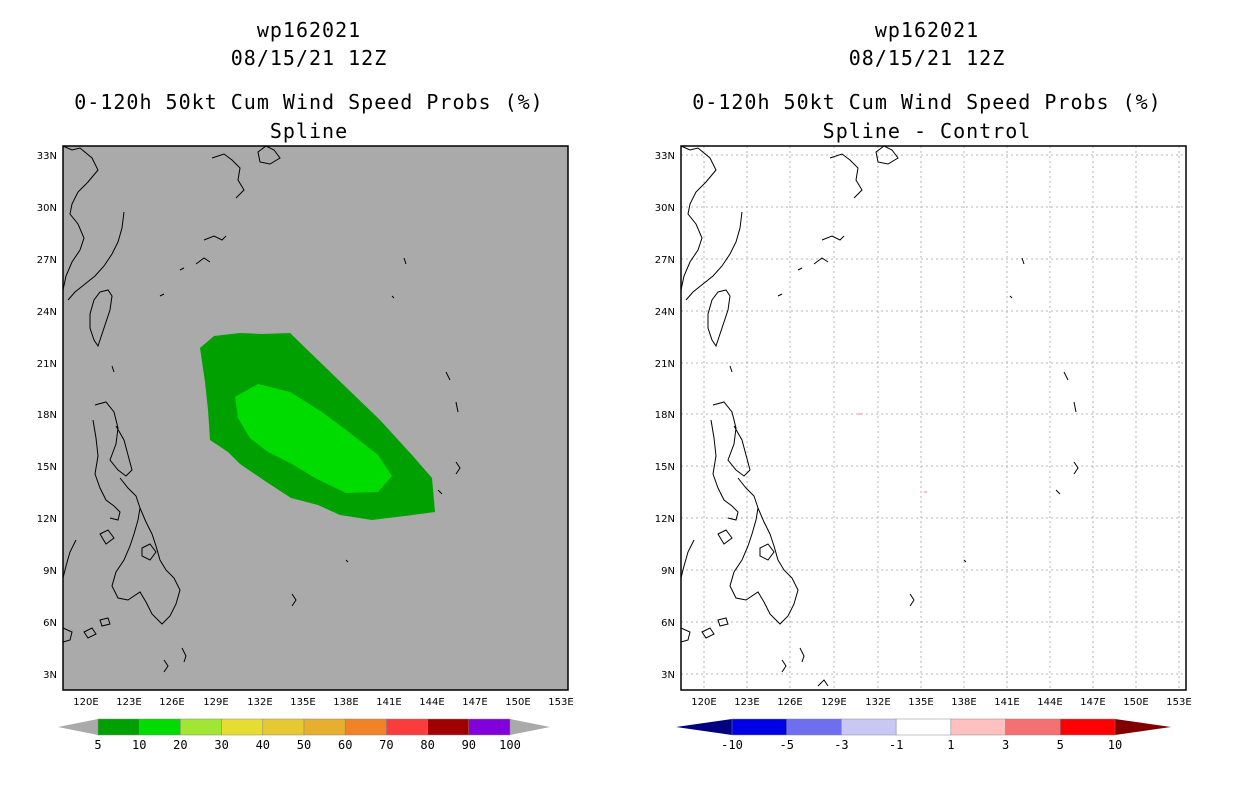 This screenshot has height=800, width=1236. I want to click on left-lat-label: 12N, so click(47, 519).